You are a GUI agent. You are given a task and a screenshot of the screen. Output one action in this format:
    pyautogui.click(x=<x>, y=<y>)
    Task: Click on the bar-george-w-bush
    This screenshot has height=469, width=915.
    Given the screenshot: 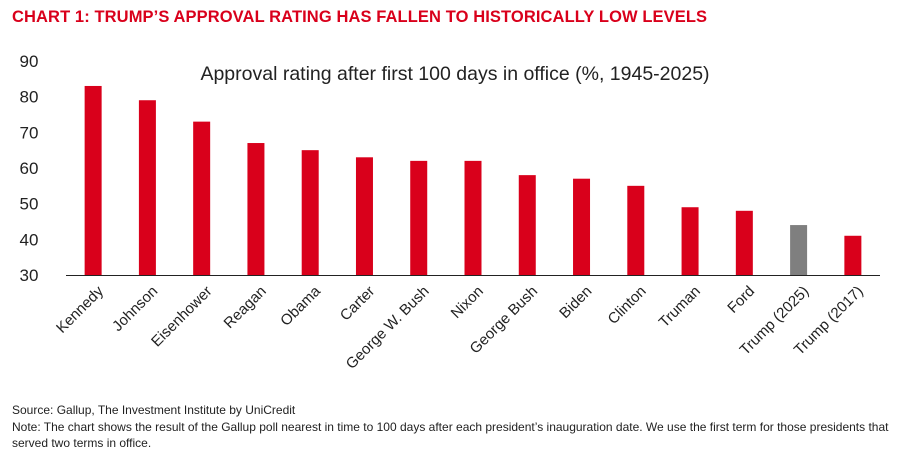 What is the action you would take?
    pyautogui.click(x=419, y=217)
    